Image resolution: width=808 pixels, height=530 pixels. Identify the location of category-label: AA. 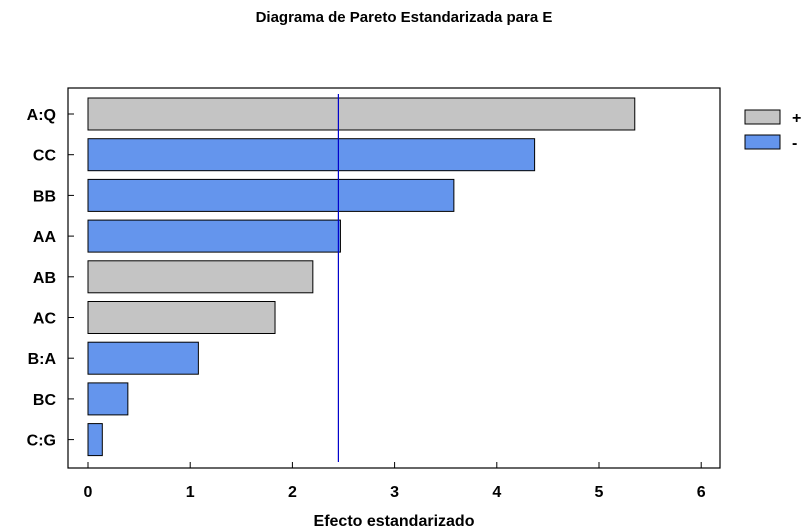
(45, 237).